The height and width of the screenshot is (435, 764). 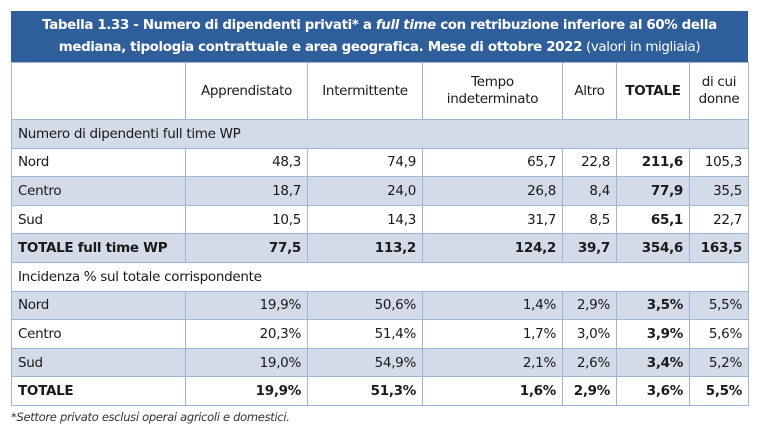 What do you see at coordinates (492, 362) in the screenshot?
I see `cell: 2,1%` at bounding box center [492, 362].